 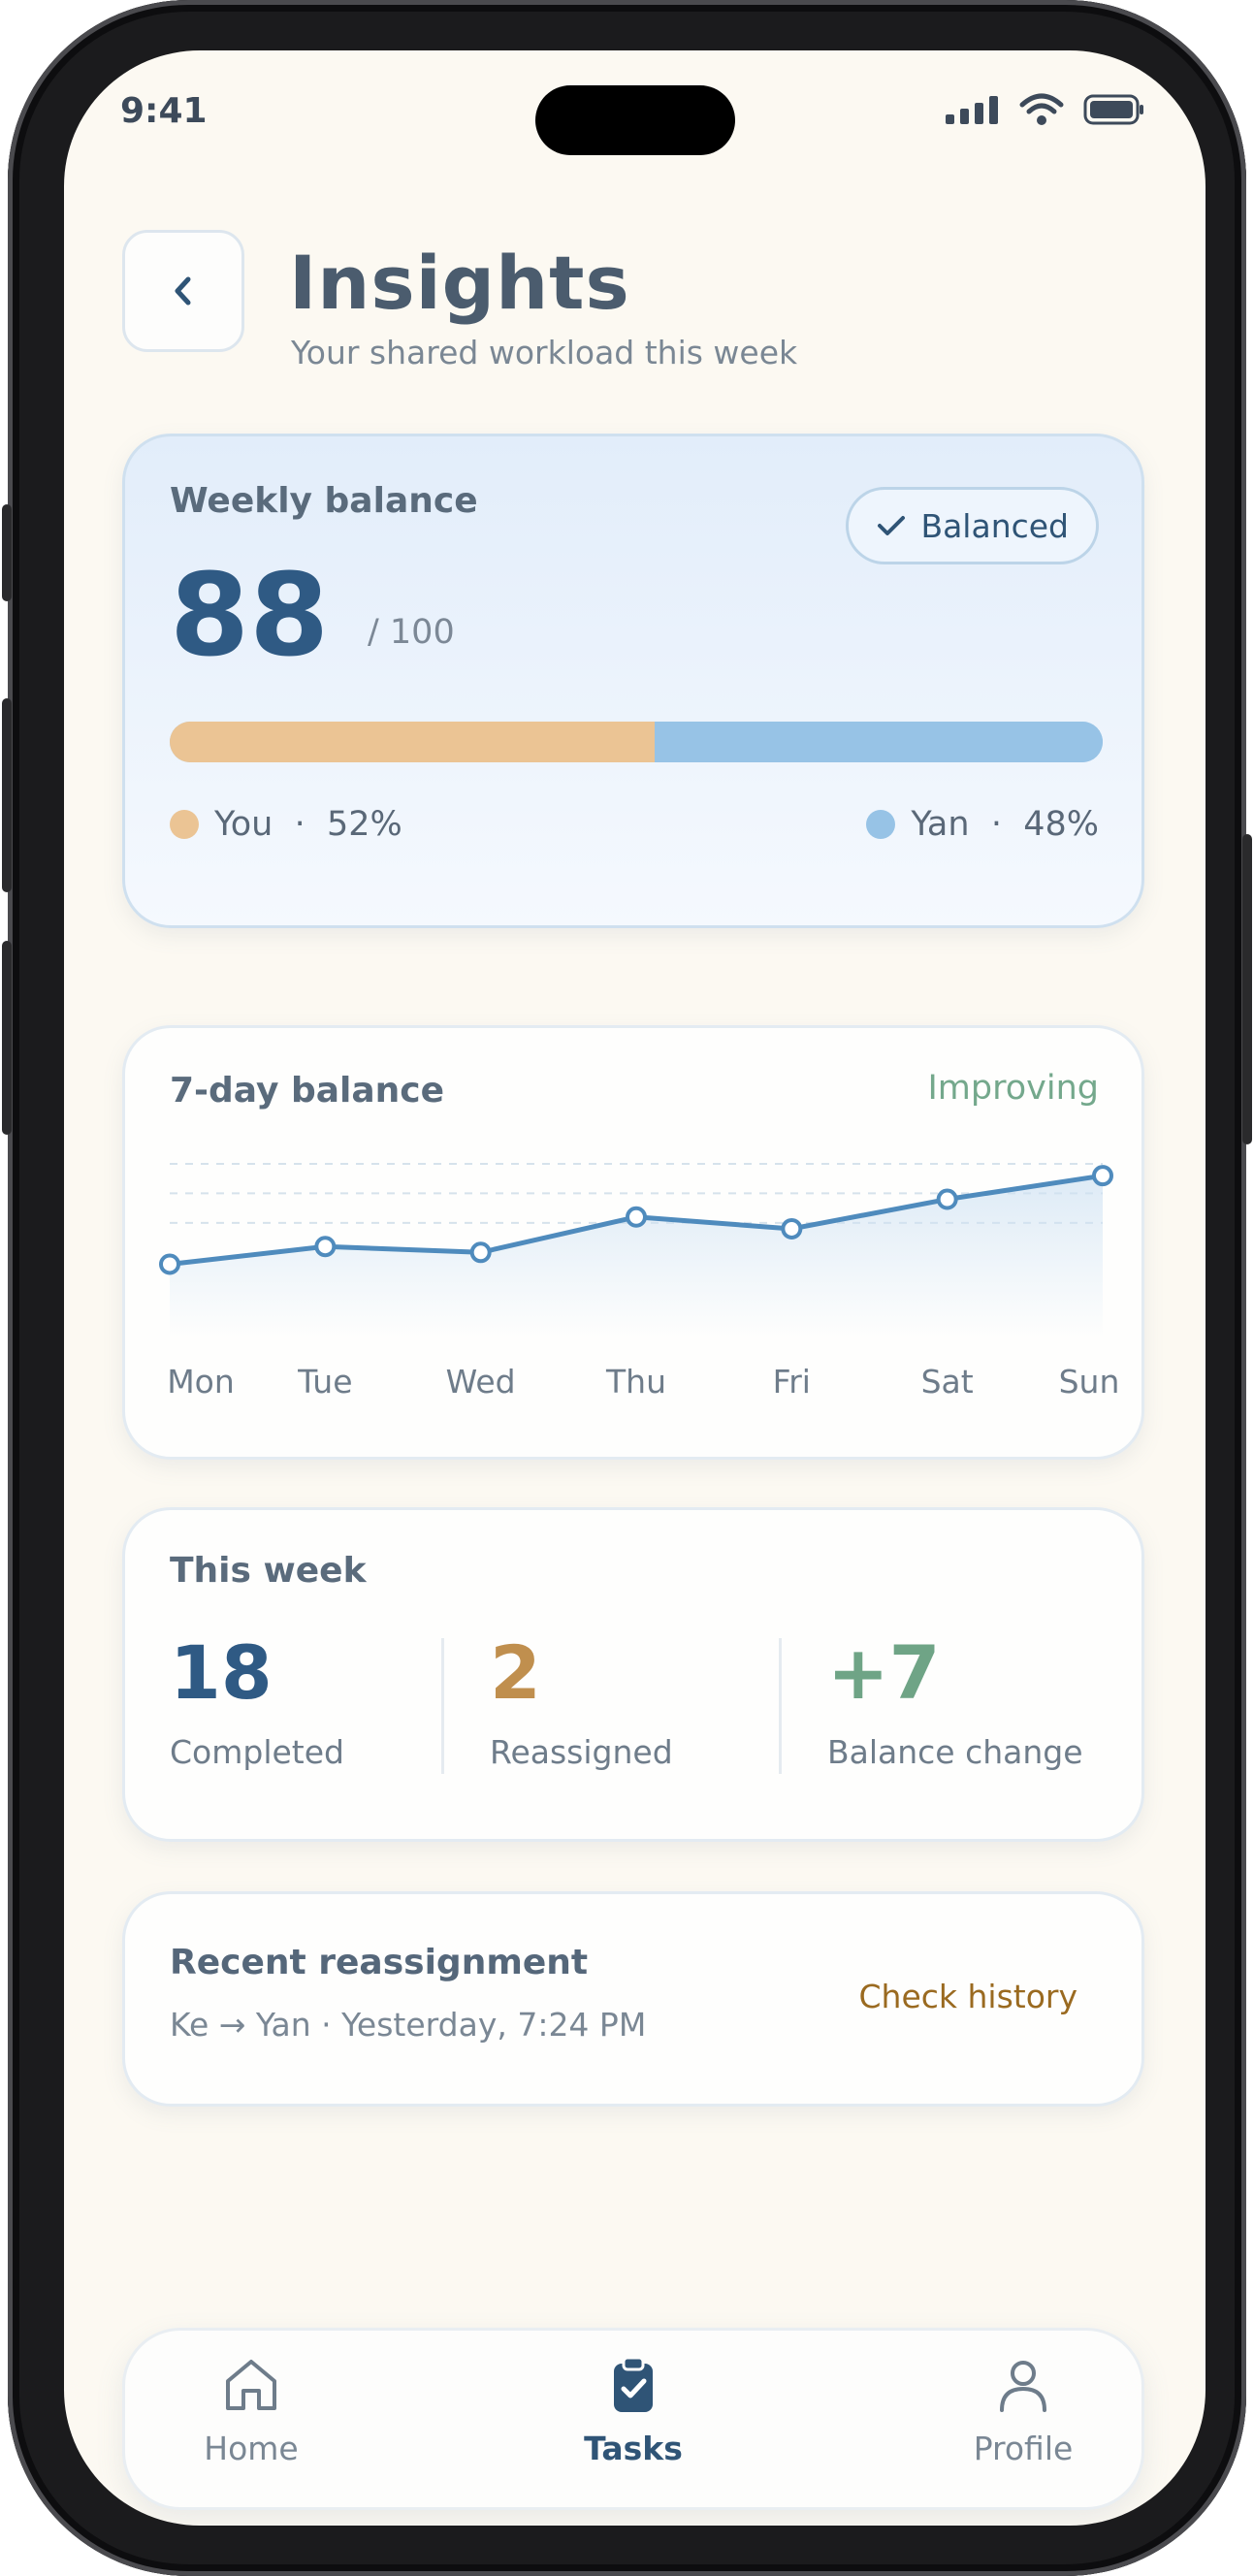 What do you see at coordinates (884, 1672) in the screenshot?
I see `stat-value: +7` at bounding box center [884, 1672].